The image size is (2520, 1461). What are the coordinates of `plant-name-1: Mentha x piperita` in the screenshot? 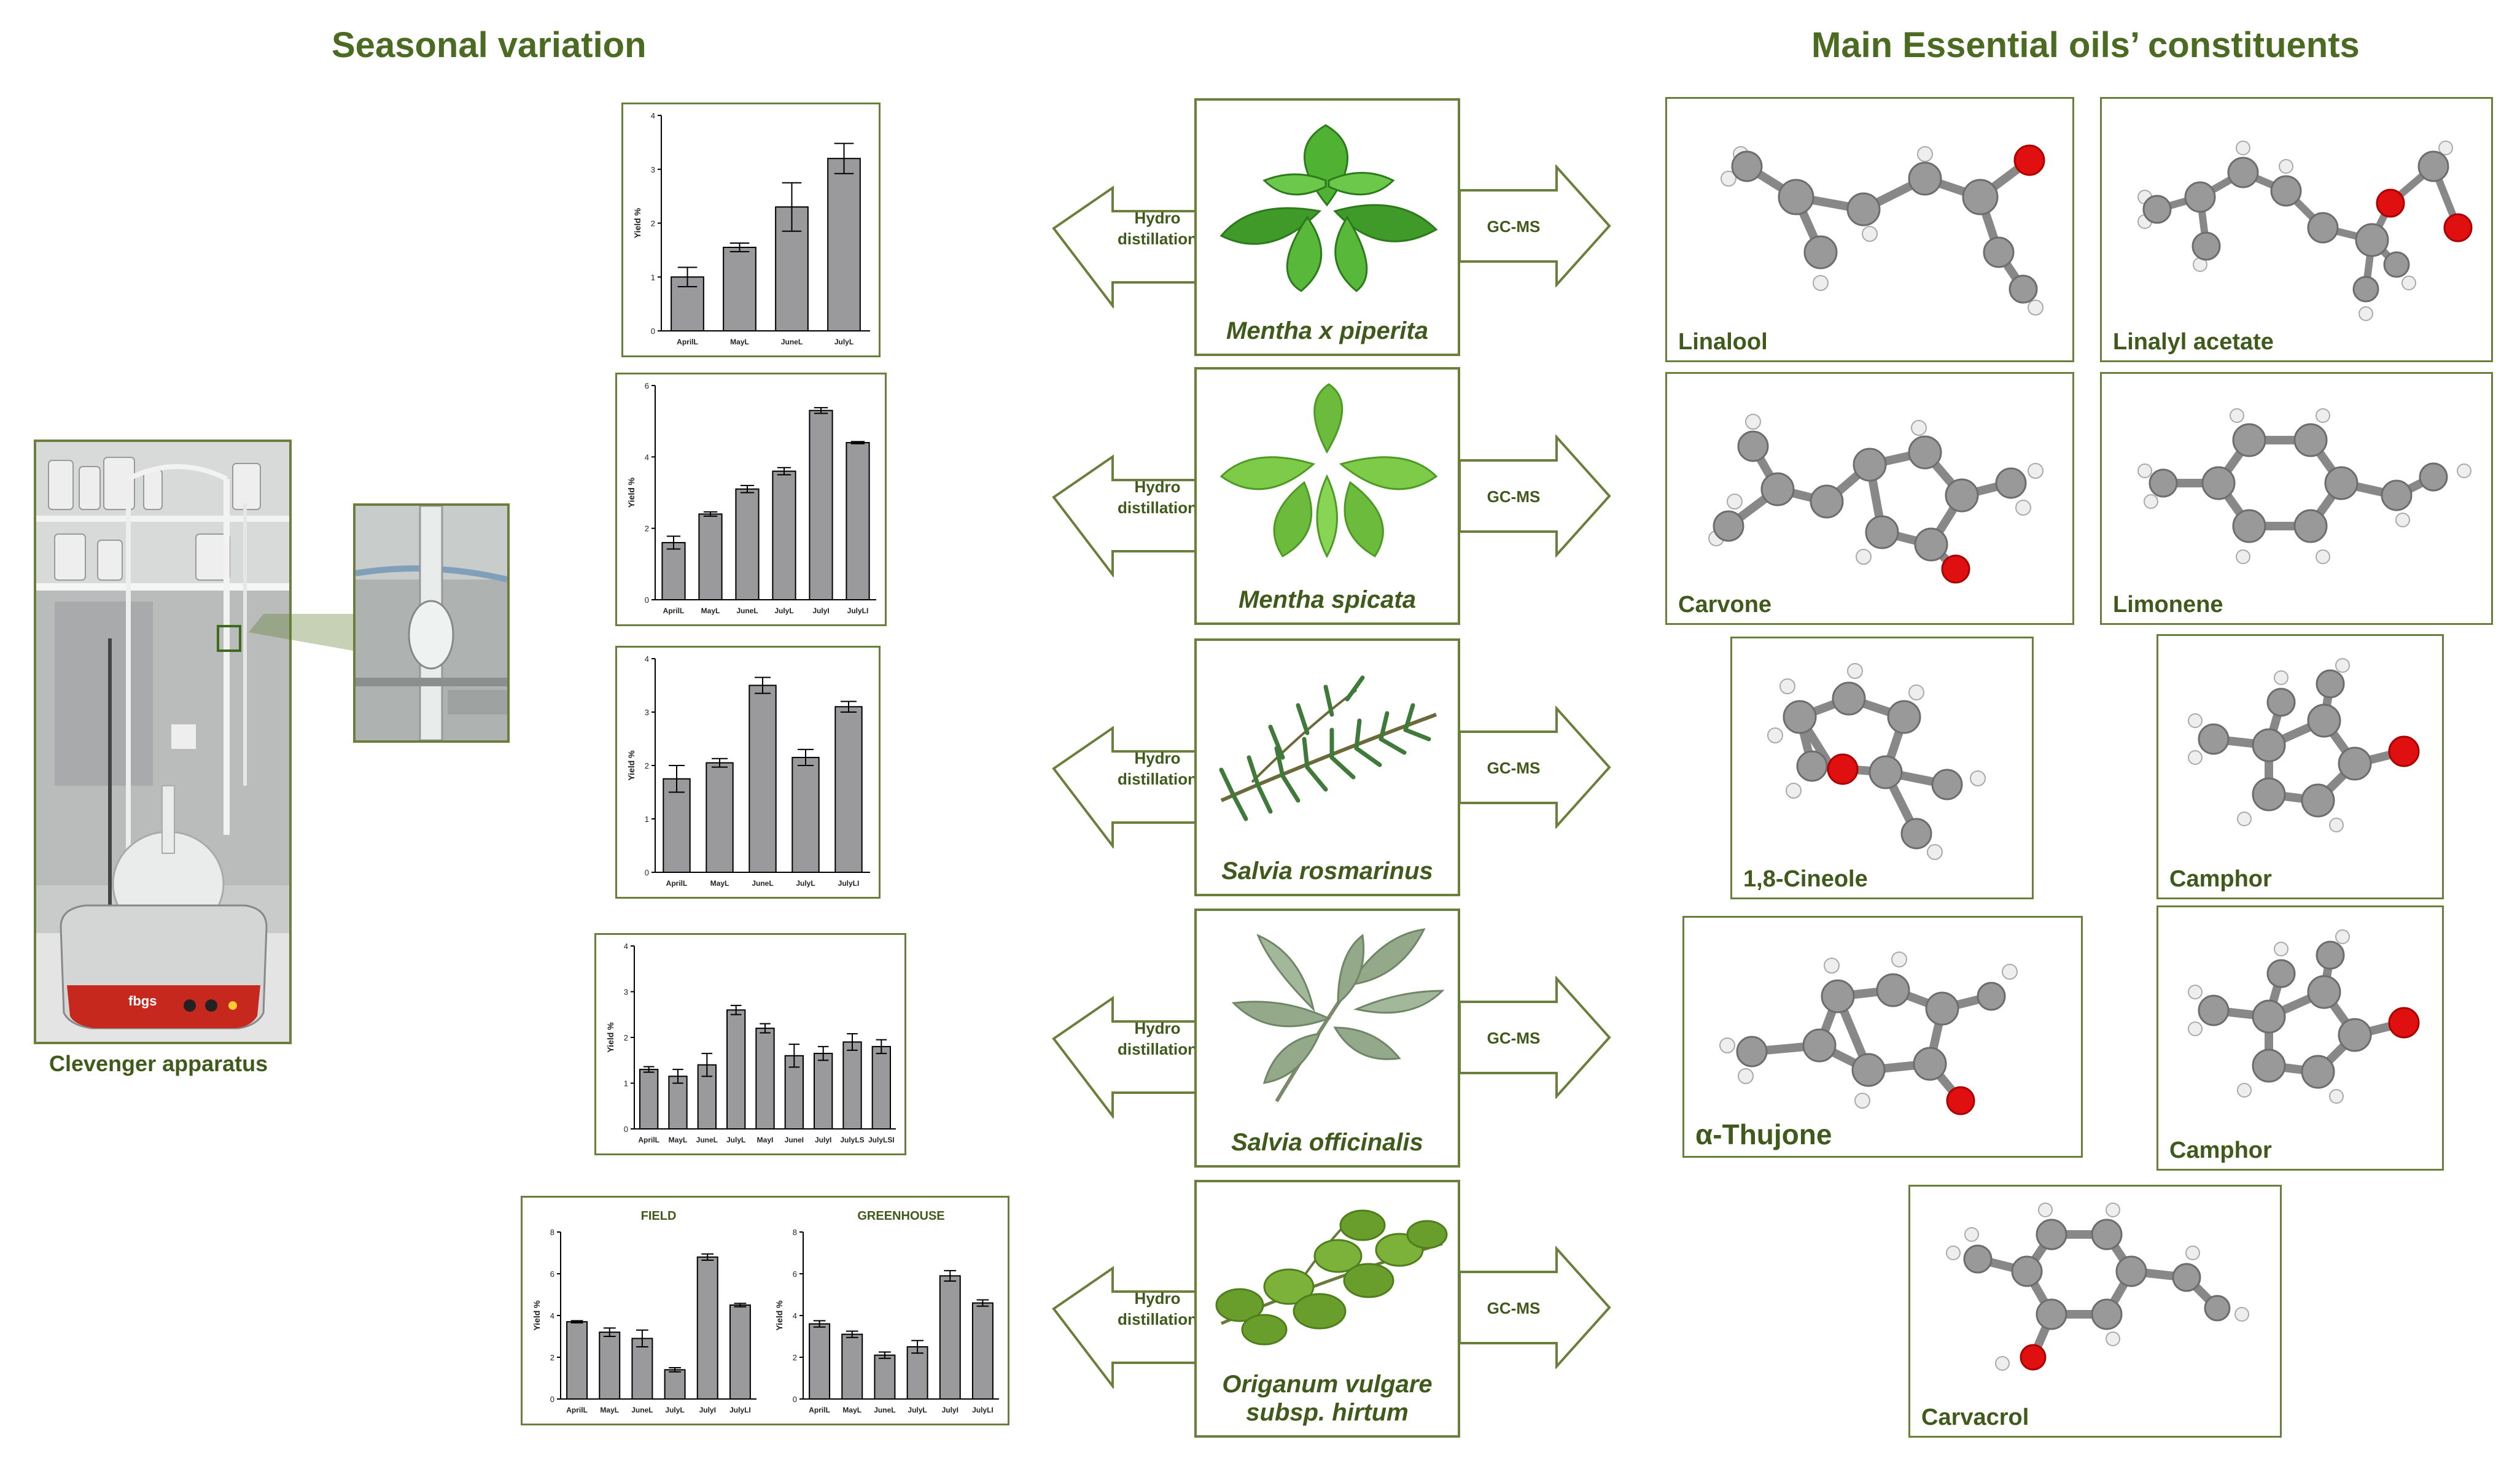 It's located at (1328, 331).